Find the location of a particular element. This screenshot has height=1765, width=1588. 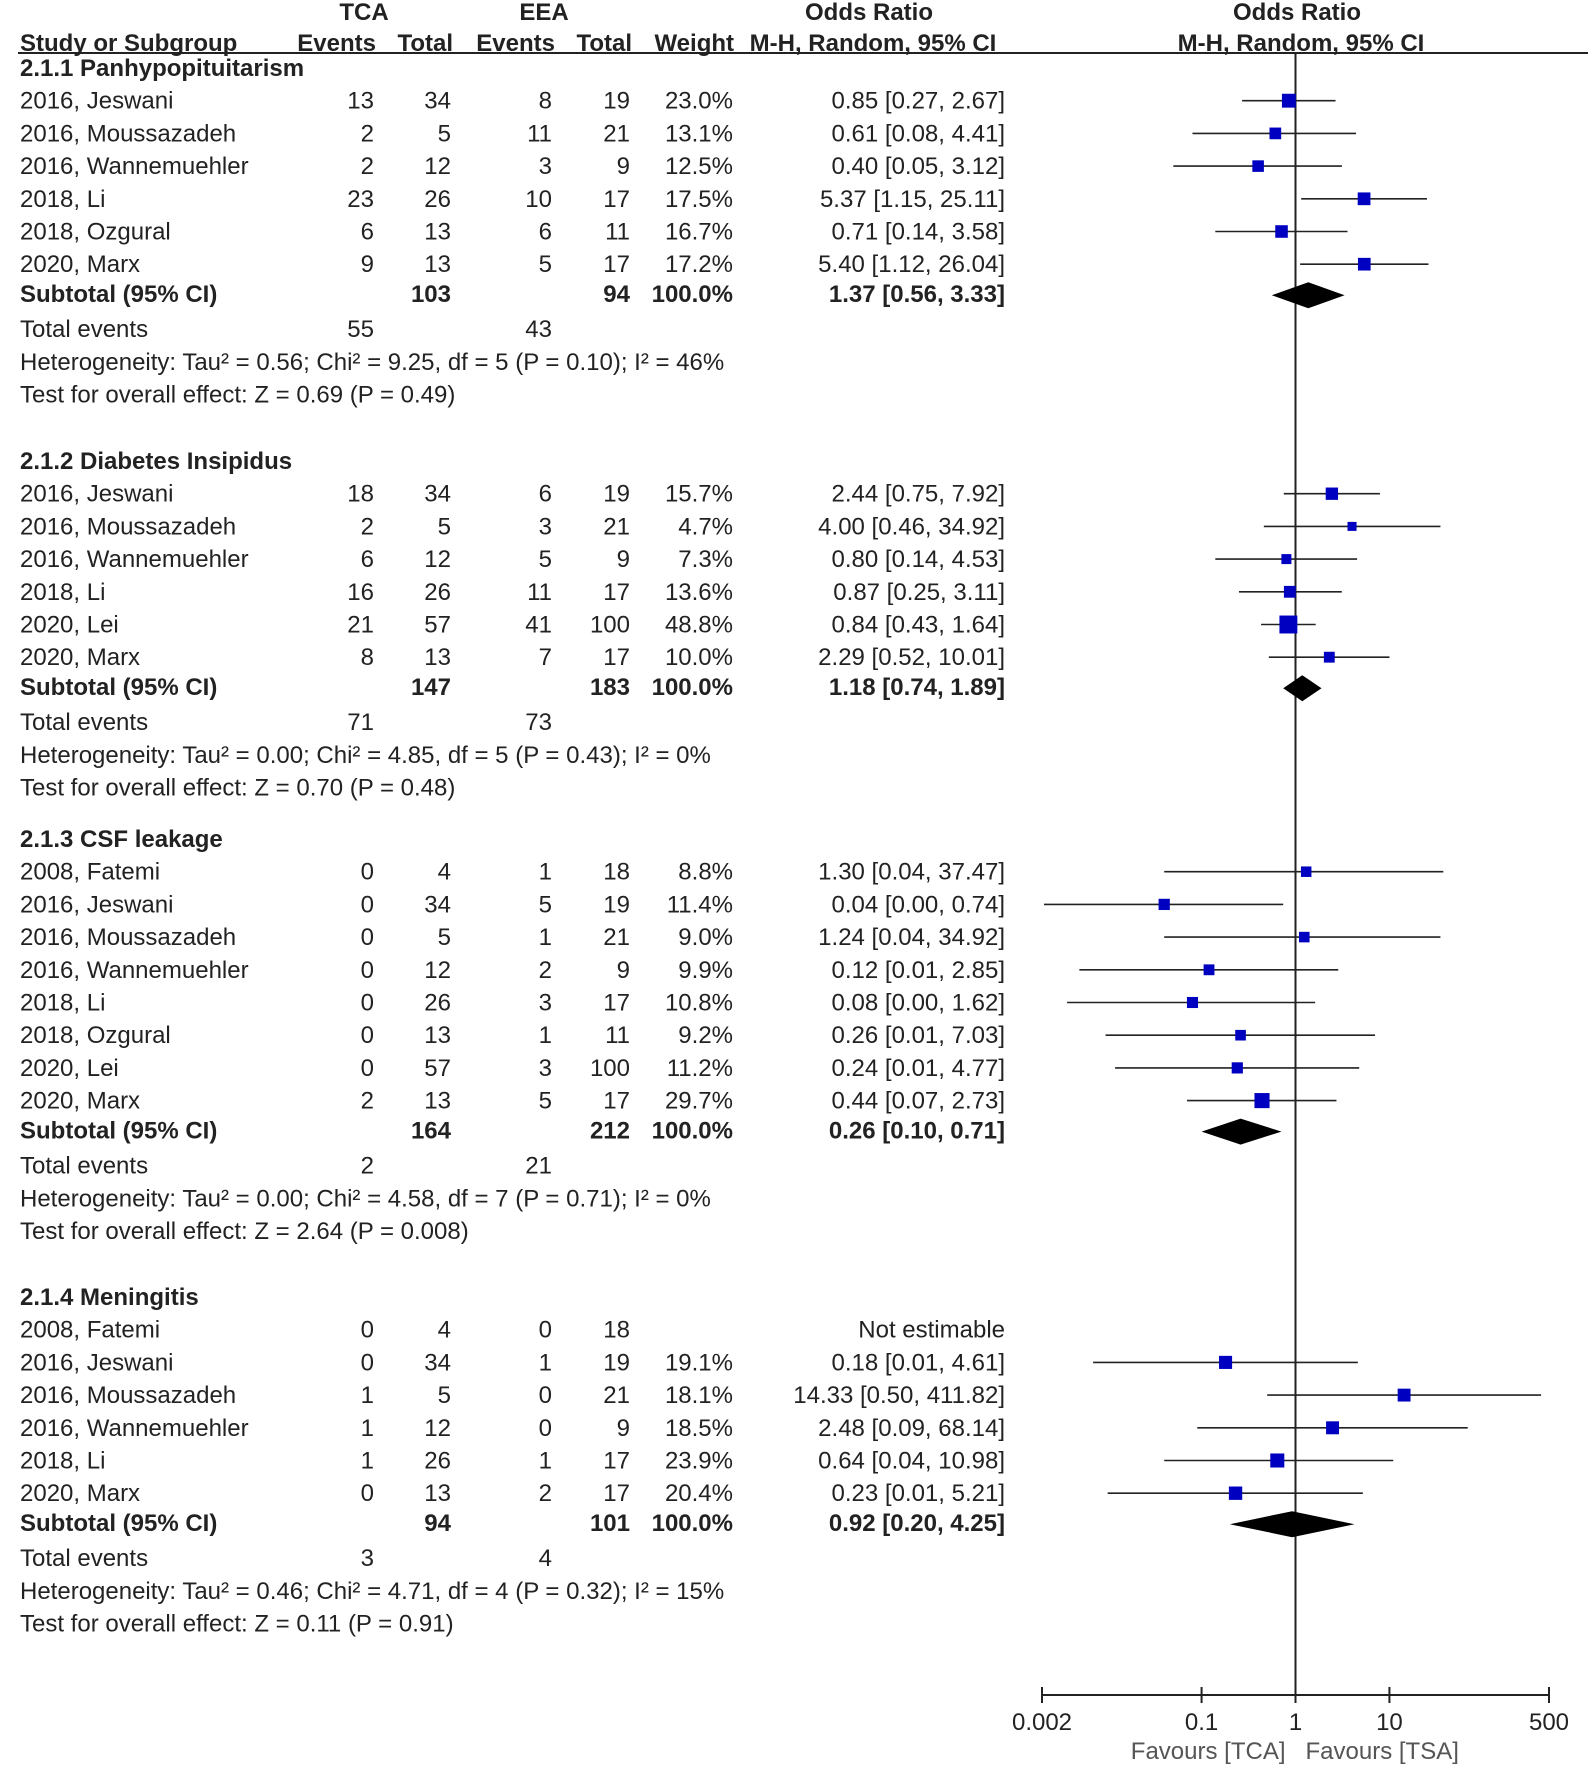

header-group1: TCA is located at coordinates (363, 13).